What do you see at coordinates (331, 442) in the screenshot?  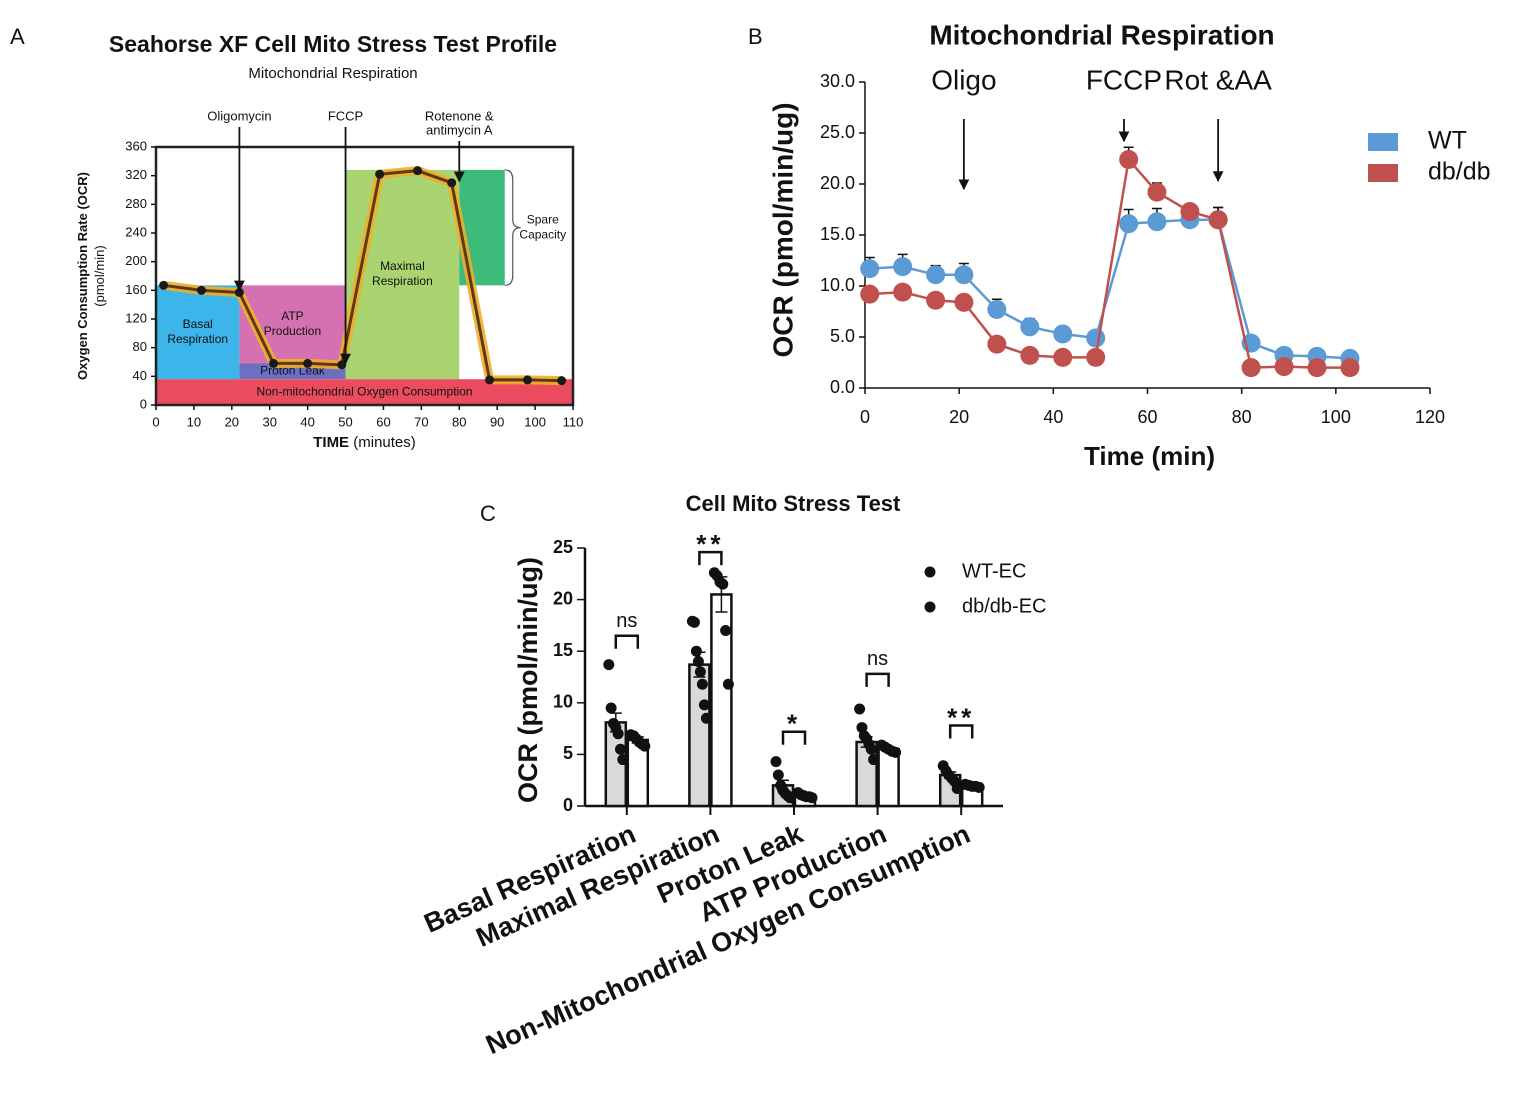 I see `x-axis-label: TIME` at bounding box center [331, 442].